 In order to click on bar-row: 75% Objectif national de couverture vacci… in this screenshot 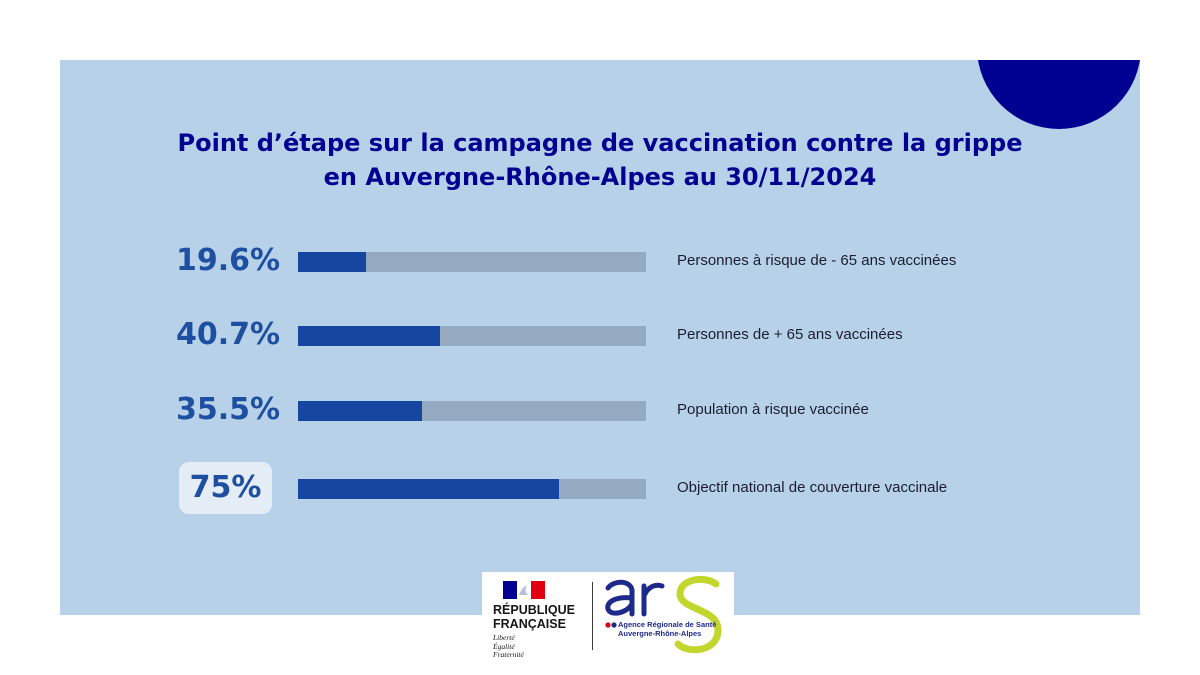, I will do `click(600, 488)`.